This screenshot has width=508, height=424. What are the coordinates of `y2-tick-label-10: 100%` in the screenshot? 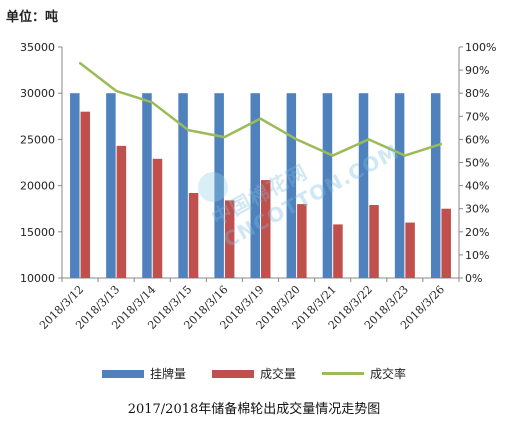 It's located at (480, 47).